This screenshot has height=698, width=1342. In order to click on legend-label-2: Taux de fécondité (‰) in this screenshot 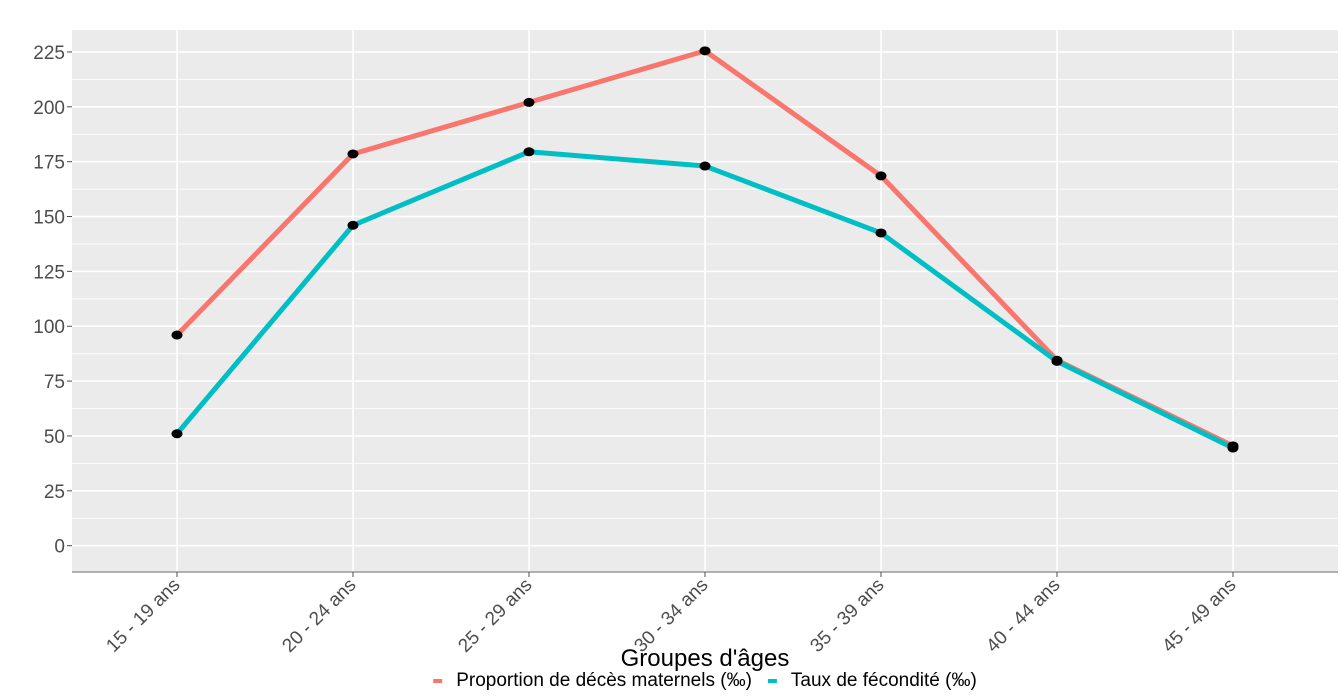, I will do `click(884, 680)`.